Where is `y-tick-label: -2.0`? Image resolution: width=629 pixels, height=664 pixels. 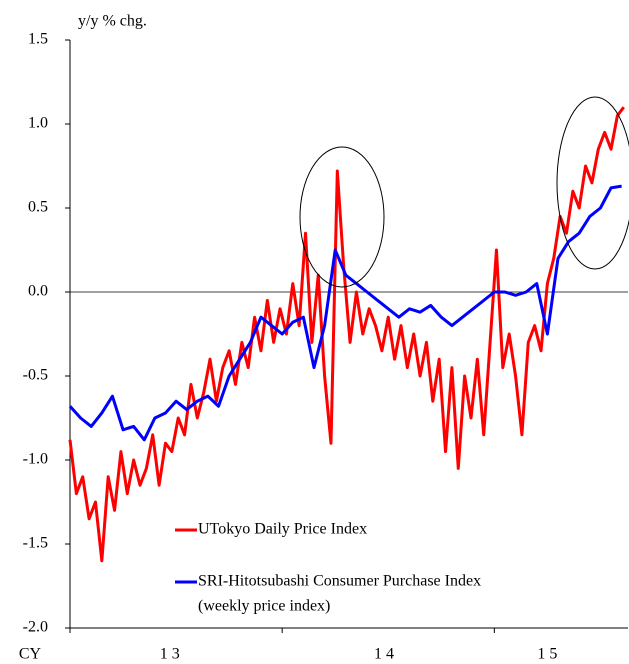 y-tick-label: -2.0 is located at coordinates (35, 627).